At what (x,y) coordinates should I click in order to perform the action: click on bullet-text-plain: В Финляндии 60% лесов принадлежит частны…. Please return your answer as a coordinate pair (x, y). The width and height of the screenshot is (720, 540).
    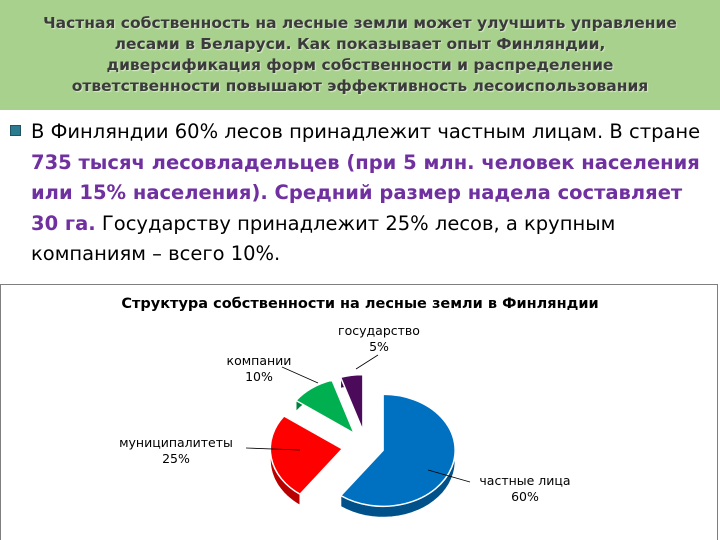
    Looking at the image, I should click on (366, 131).